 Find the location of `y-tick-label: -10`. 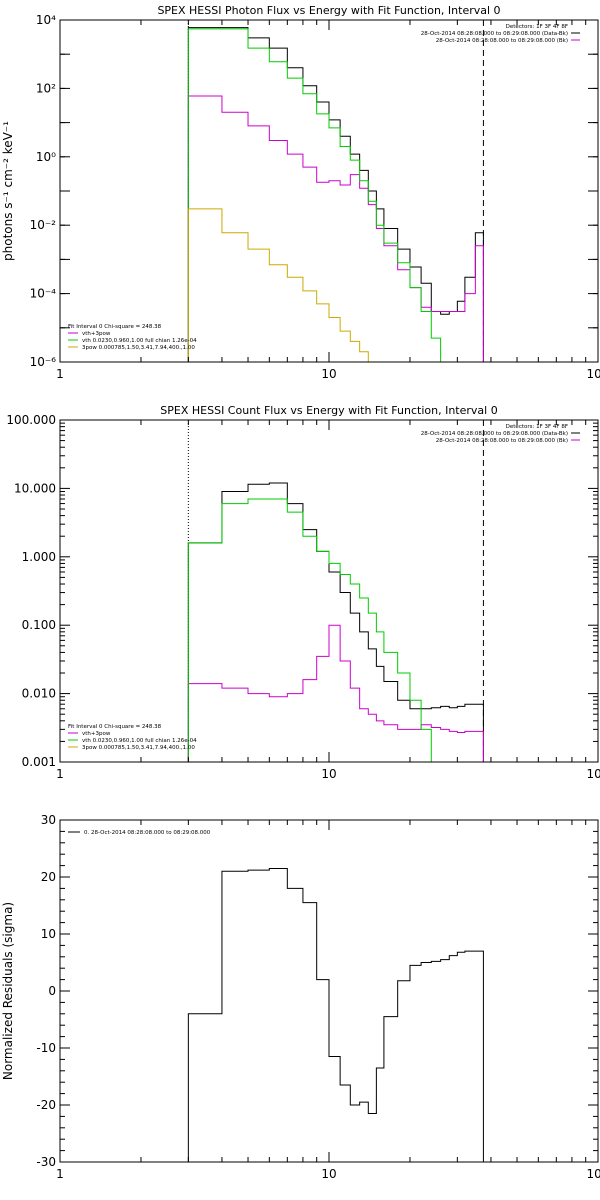

y-tick-label: -10 is located at coordinates (46, 1048).